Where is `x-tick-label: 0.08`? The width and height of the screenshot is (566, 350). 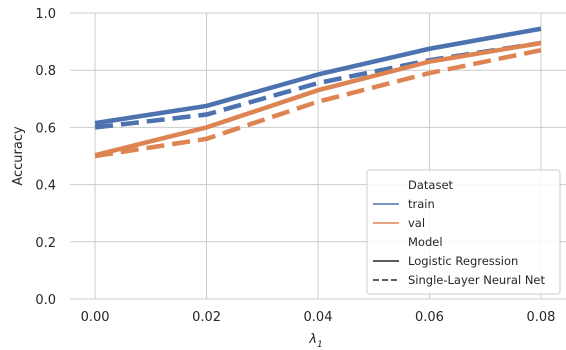 x-tick-label: 0.08 is located at coordinates (540, 317).